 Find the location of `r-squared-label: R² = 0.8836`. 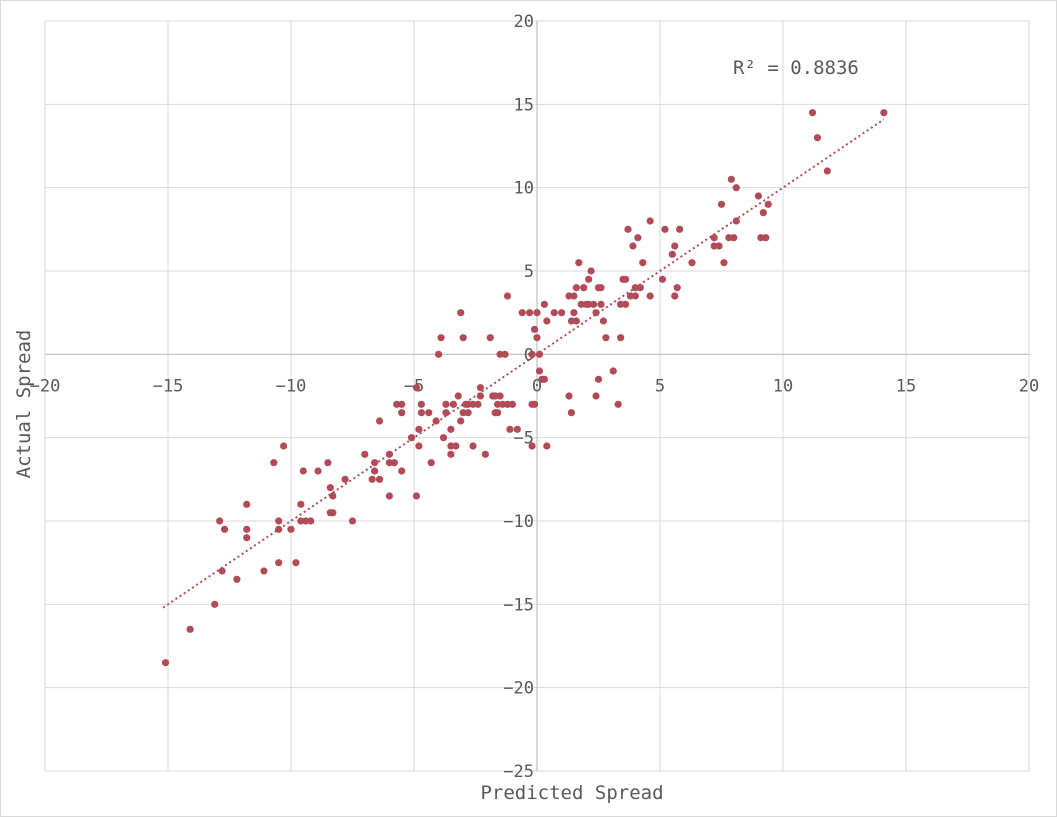

r-squared-label: R² = 0.8836 is located at coordinates (796, 68).